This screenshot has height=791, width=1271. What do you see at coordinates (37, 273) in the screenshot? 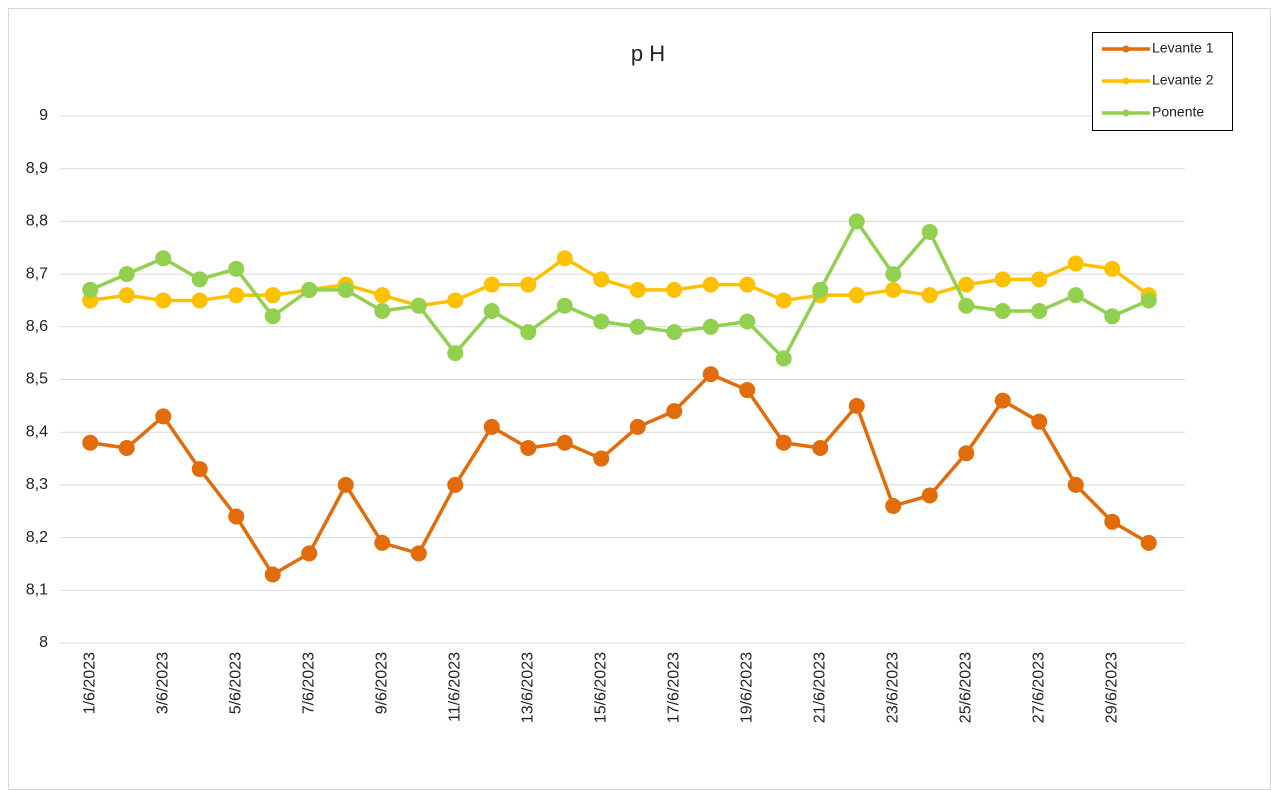
I see `y-tick-label: 8,7` at bounding box center [37, 273].